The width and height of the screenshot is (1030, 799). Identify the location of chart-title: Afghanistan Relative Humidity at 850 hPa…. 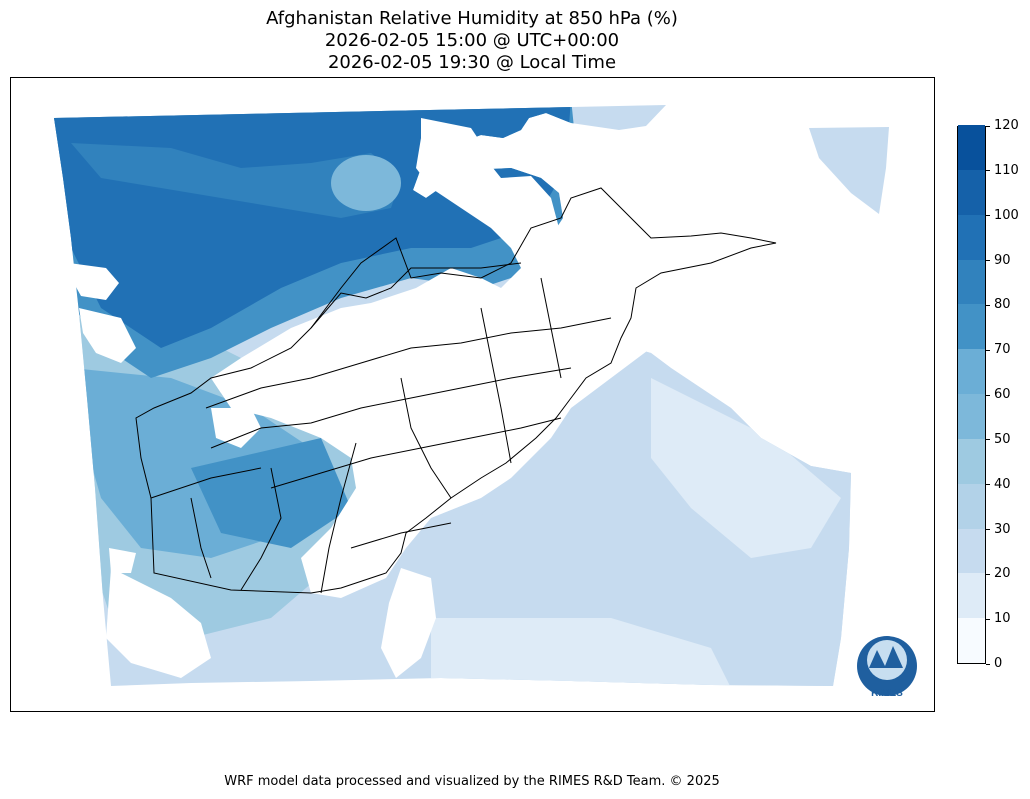
(472, 18).